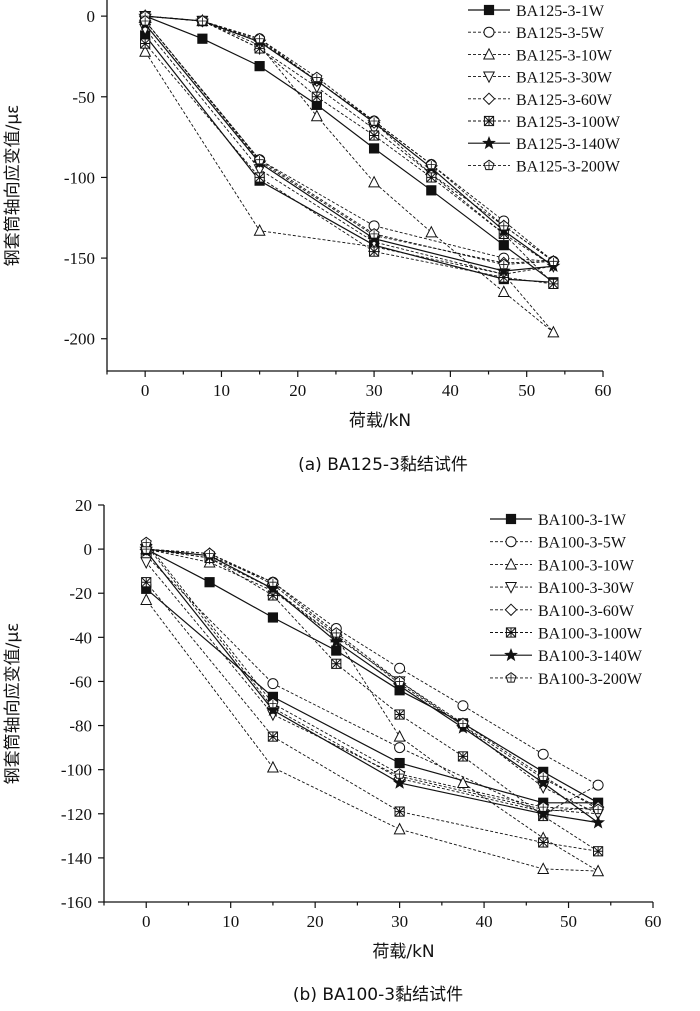 This screenshot has height=1011, width=700. Describe the element at coordinates (590, 679) in the screenshot. I see `legend-label: BA100-3-200W` at that location.